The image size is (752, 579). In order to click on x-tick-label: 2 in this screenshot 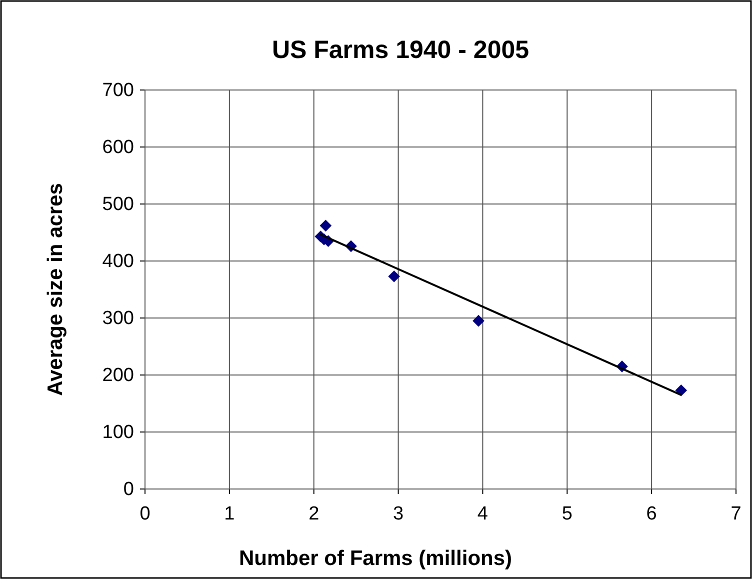, I will do `click(314, 513)`.